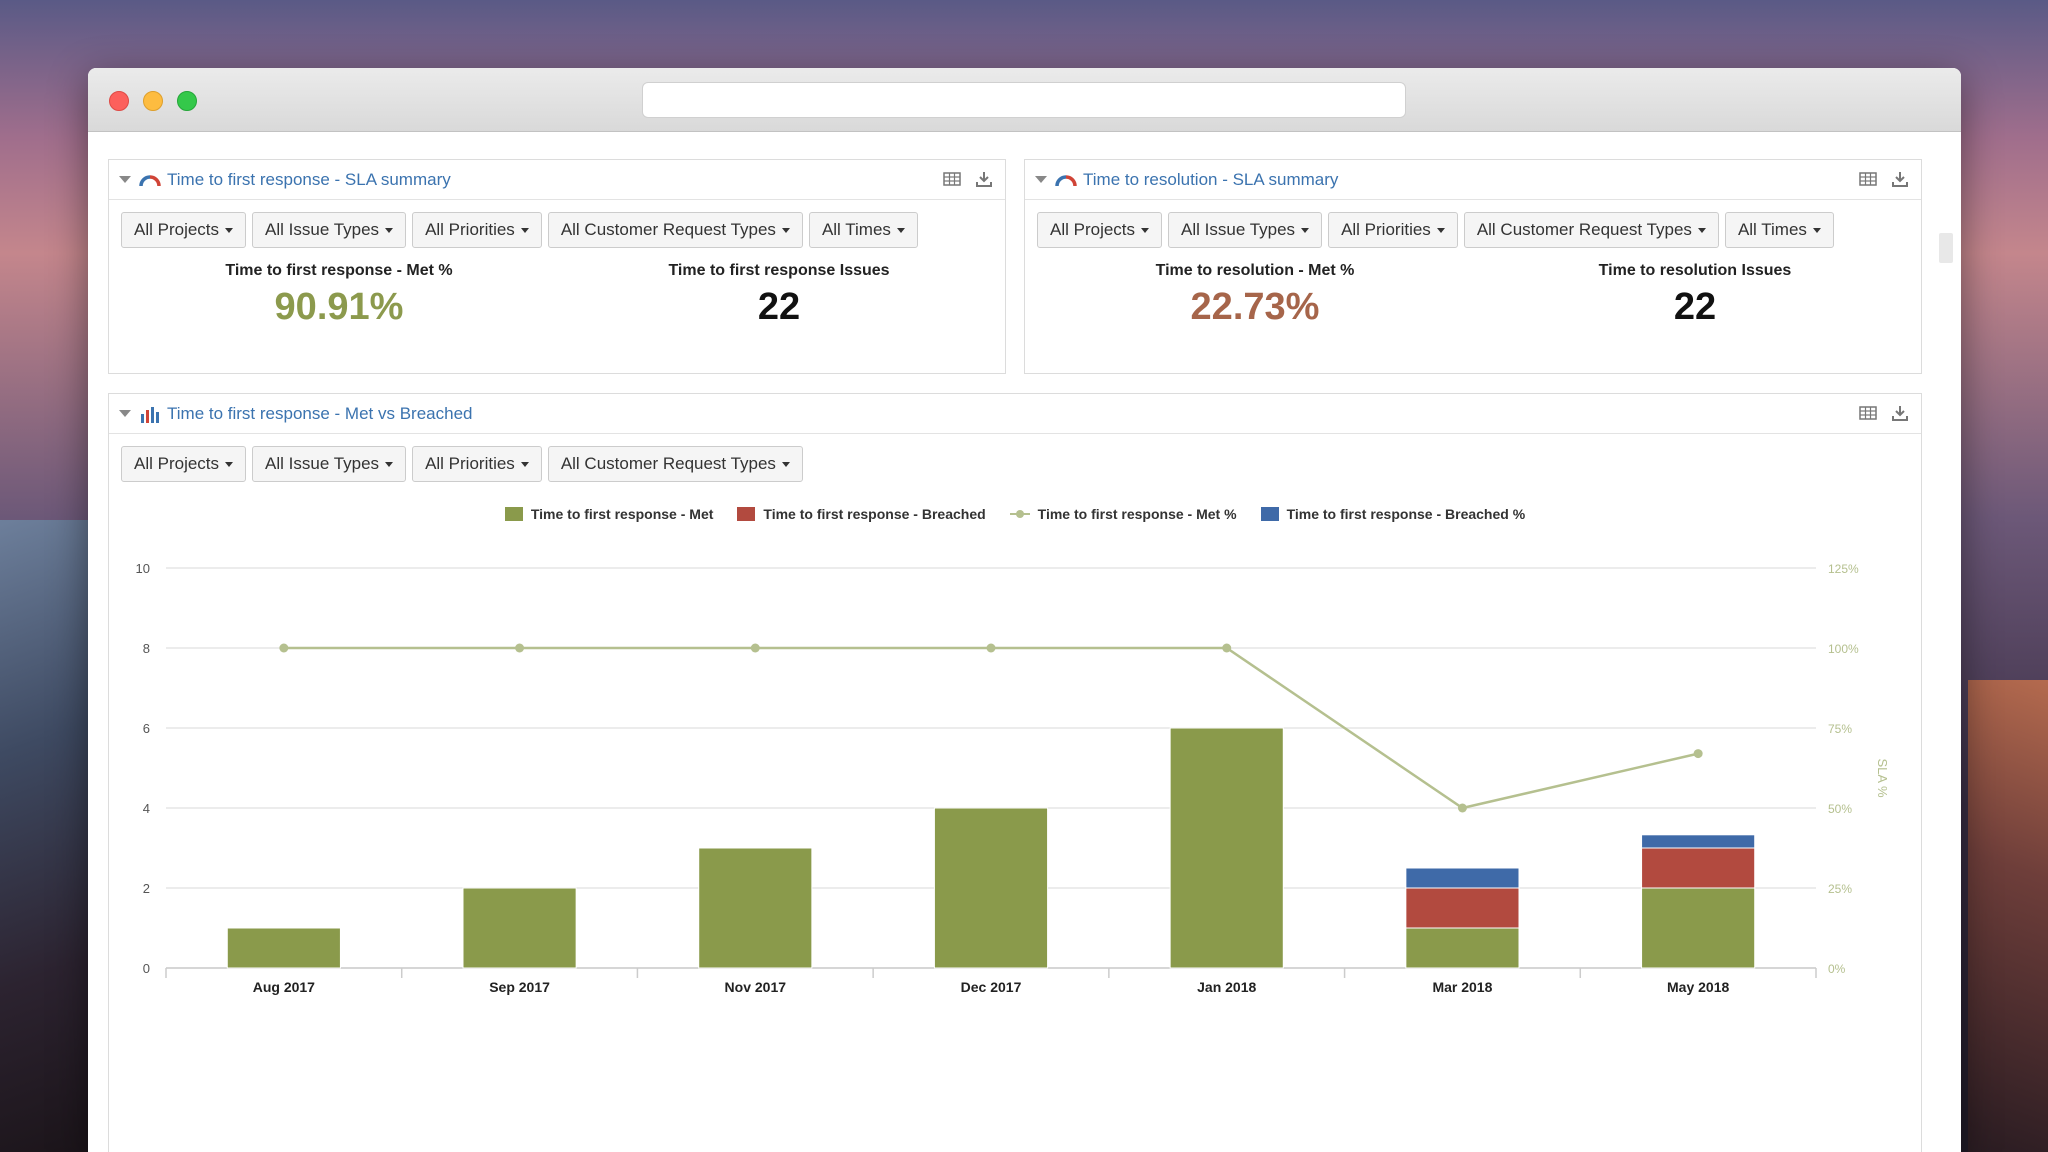  I want to click on window-titlebar, so click(1024, 100).